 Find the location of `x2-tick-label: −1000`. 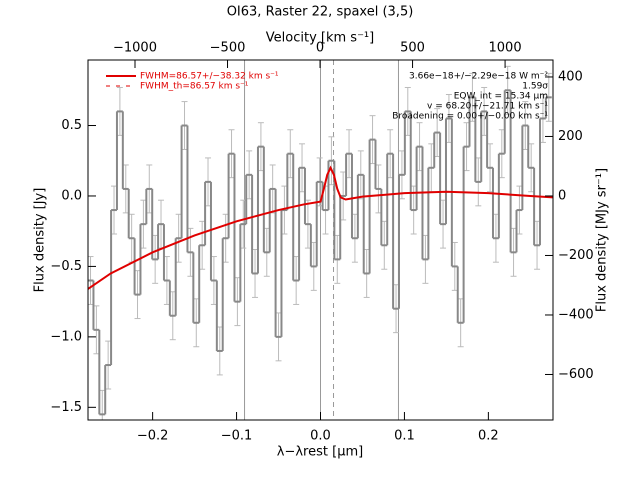

x2-tick-label: −1000 is located at coordinates (135, 48).